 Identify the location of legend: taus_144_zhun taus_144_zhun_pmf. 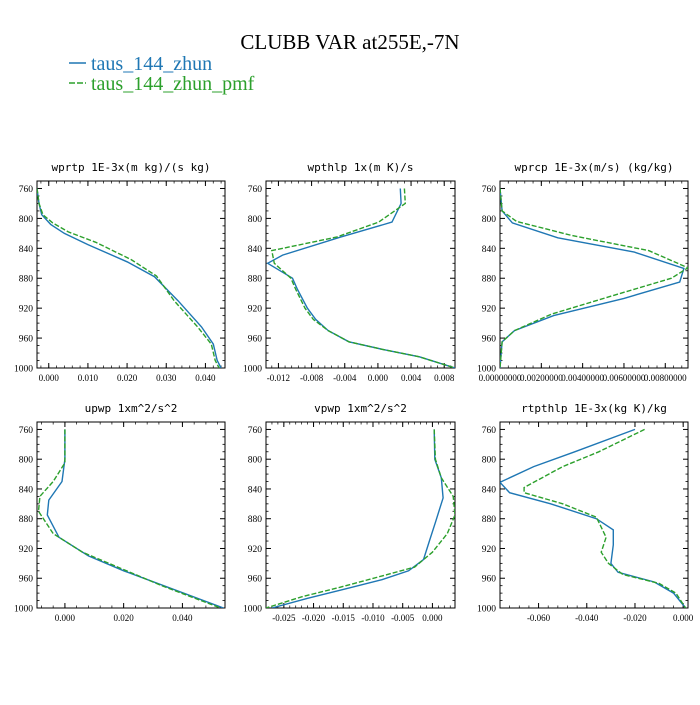
(162, 74).